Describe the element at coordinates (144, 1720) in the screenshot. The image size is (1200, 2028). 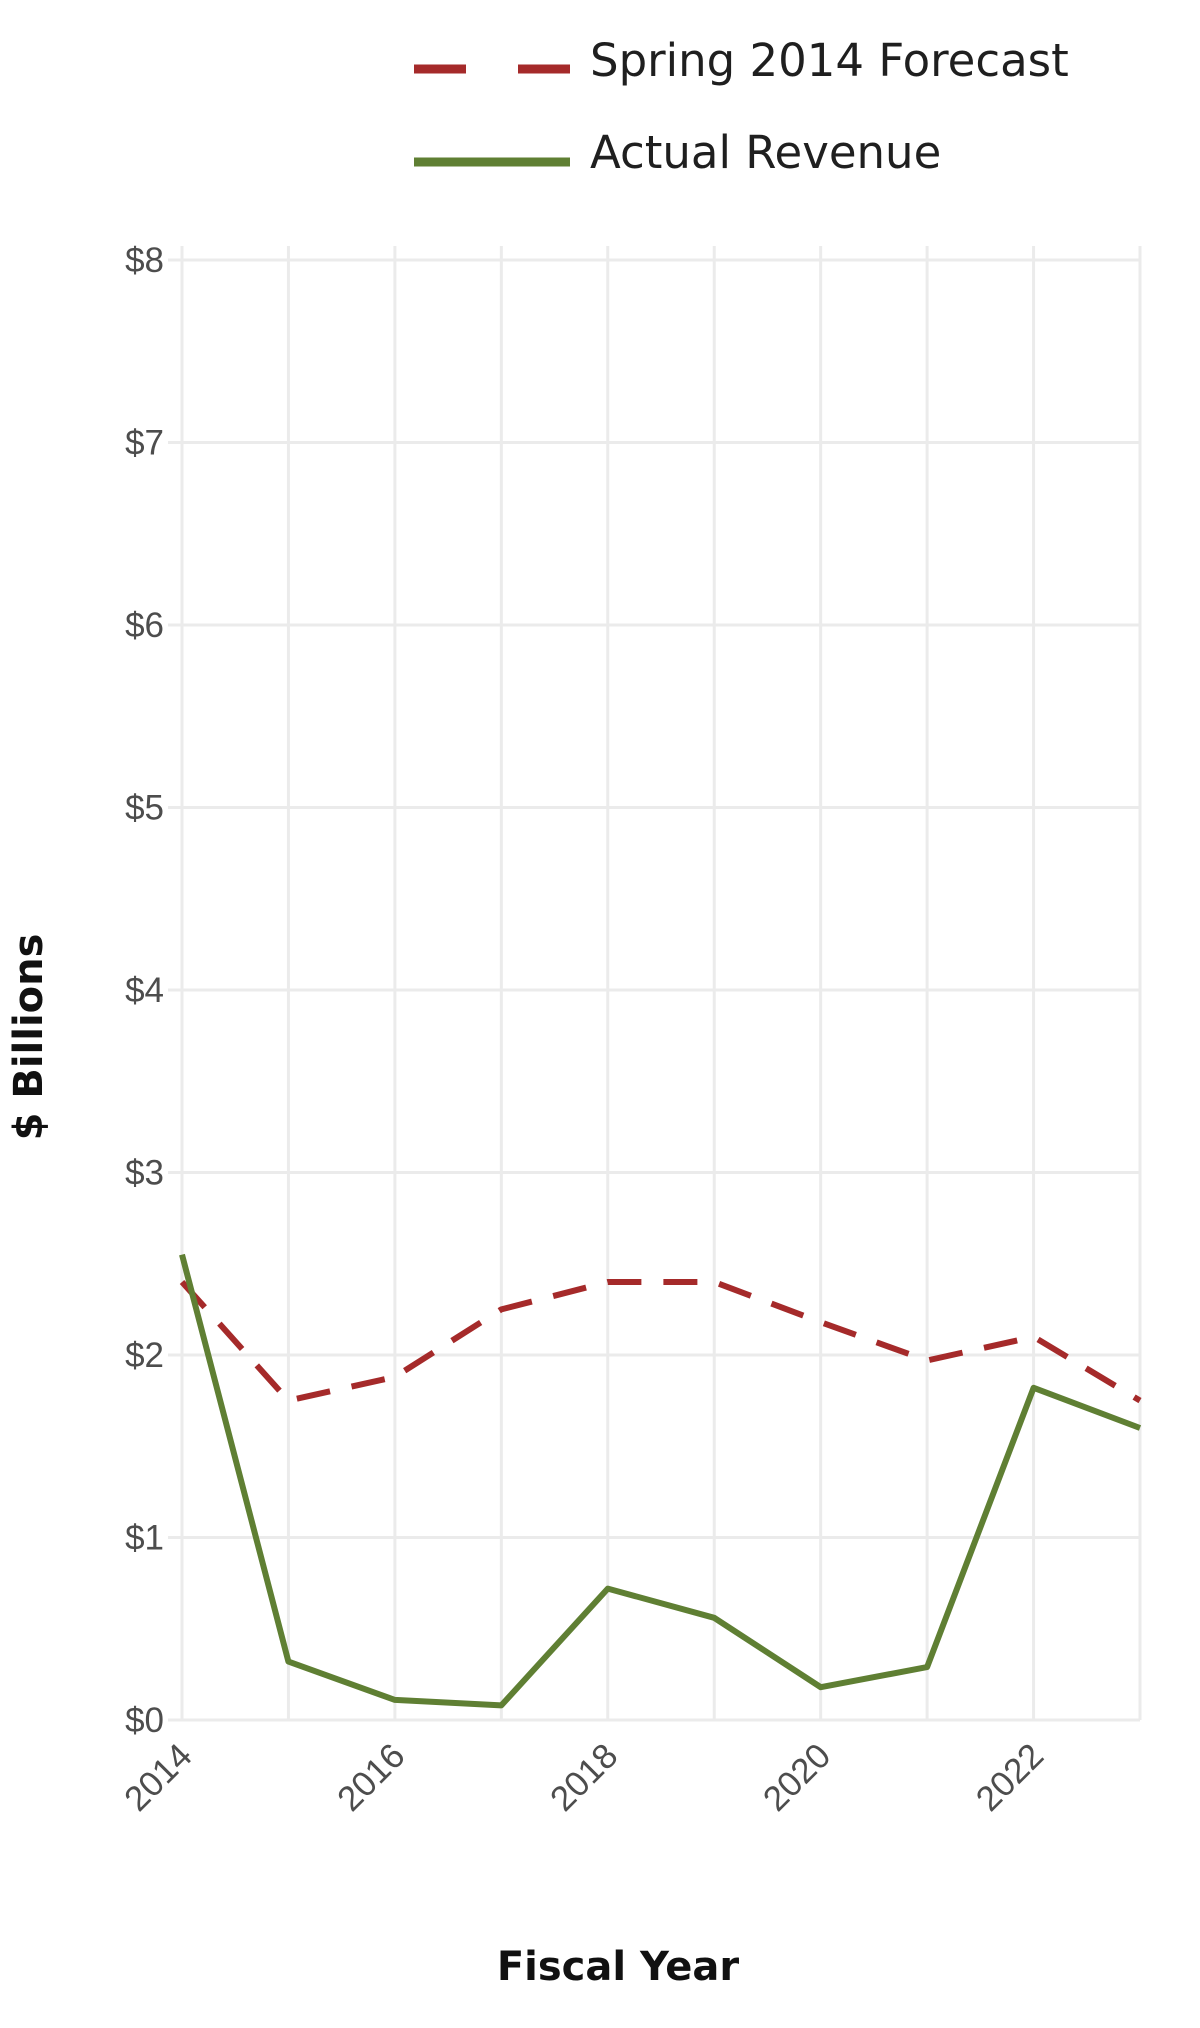
I see `y-tick-label: $0` at that location.